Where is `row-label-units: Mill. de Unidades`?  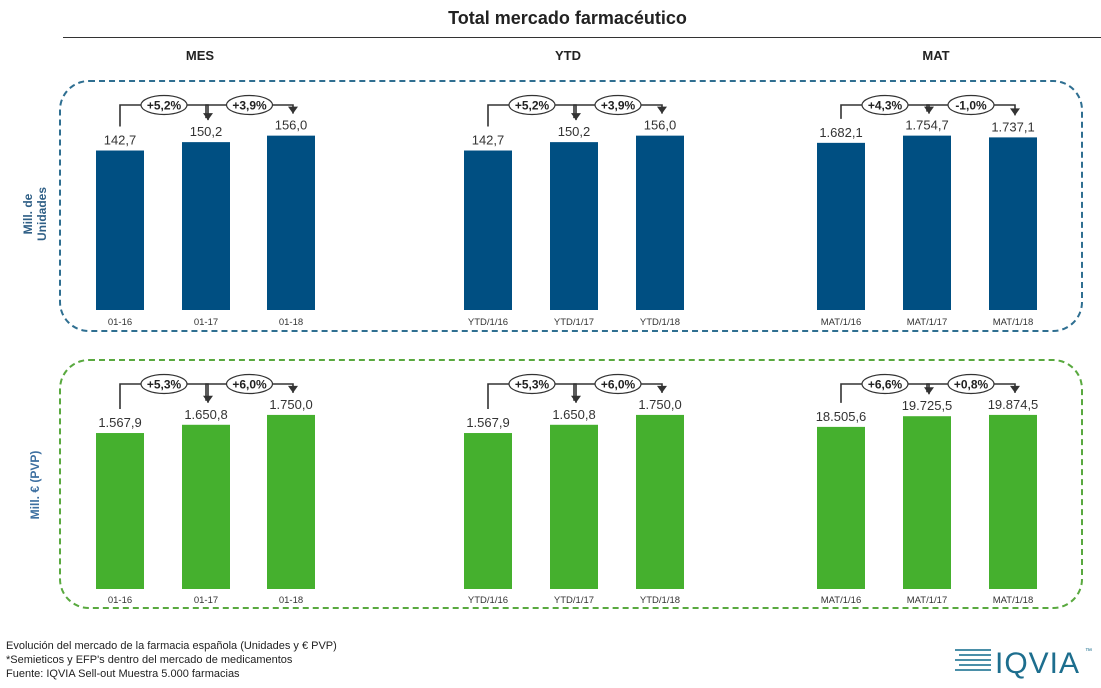 row-label-units: Mill. de Unidades is located at coordinates (35, 214).